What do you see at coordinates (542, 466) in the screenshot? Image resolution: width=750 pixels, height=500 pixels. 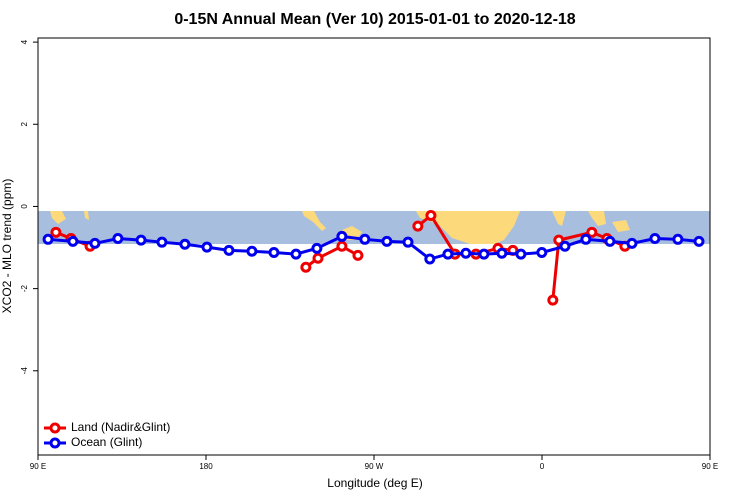 I see `x-tick-label: 0` at bounding box center [542, 466].